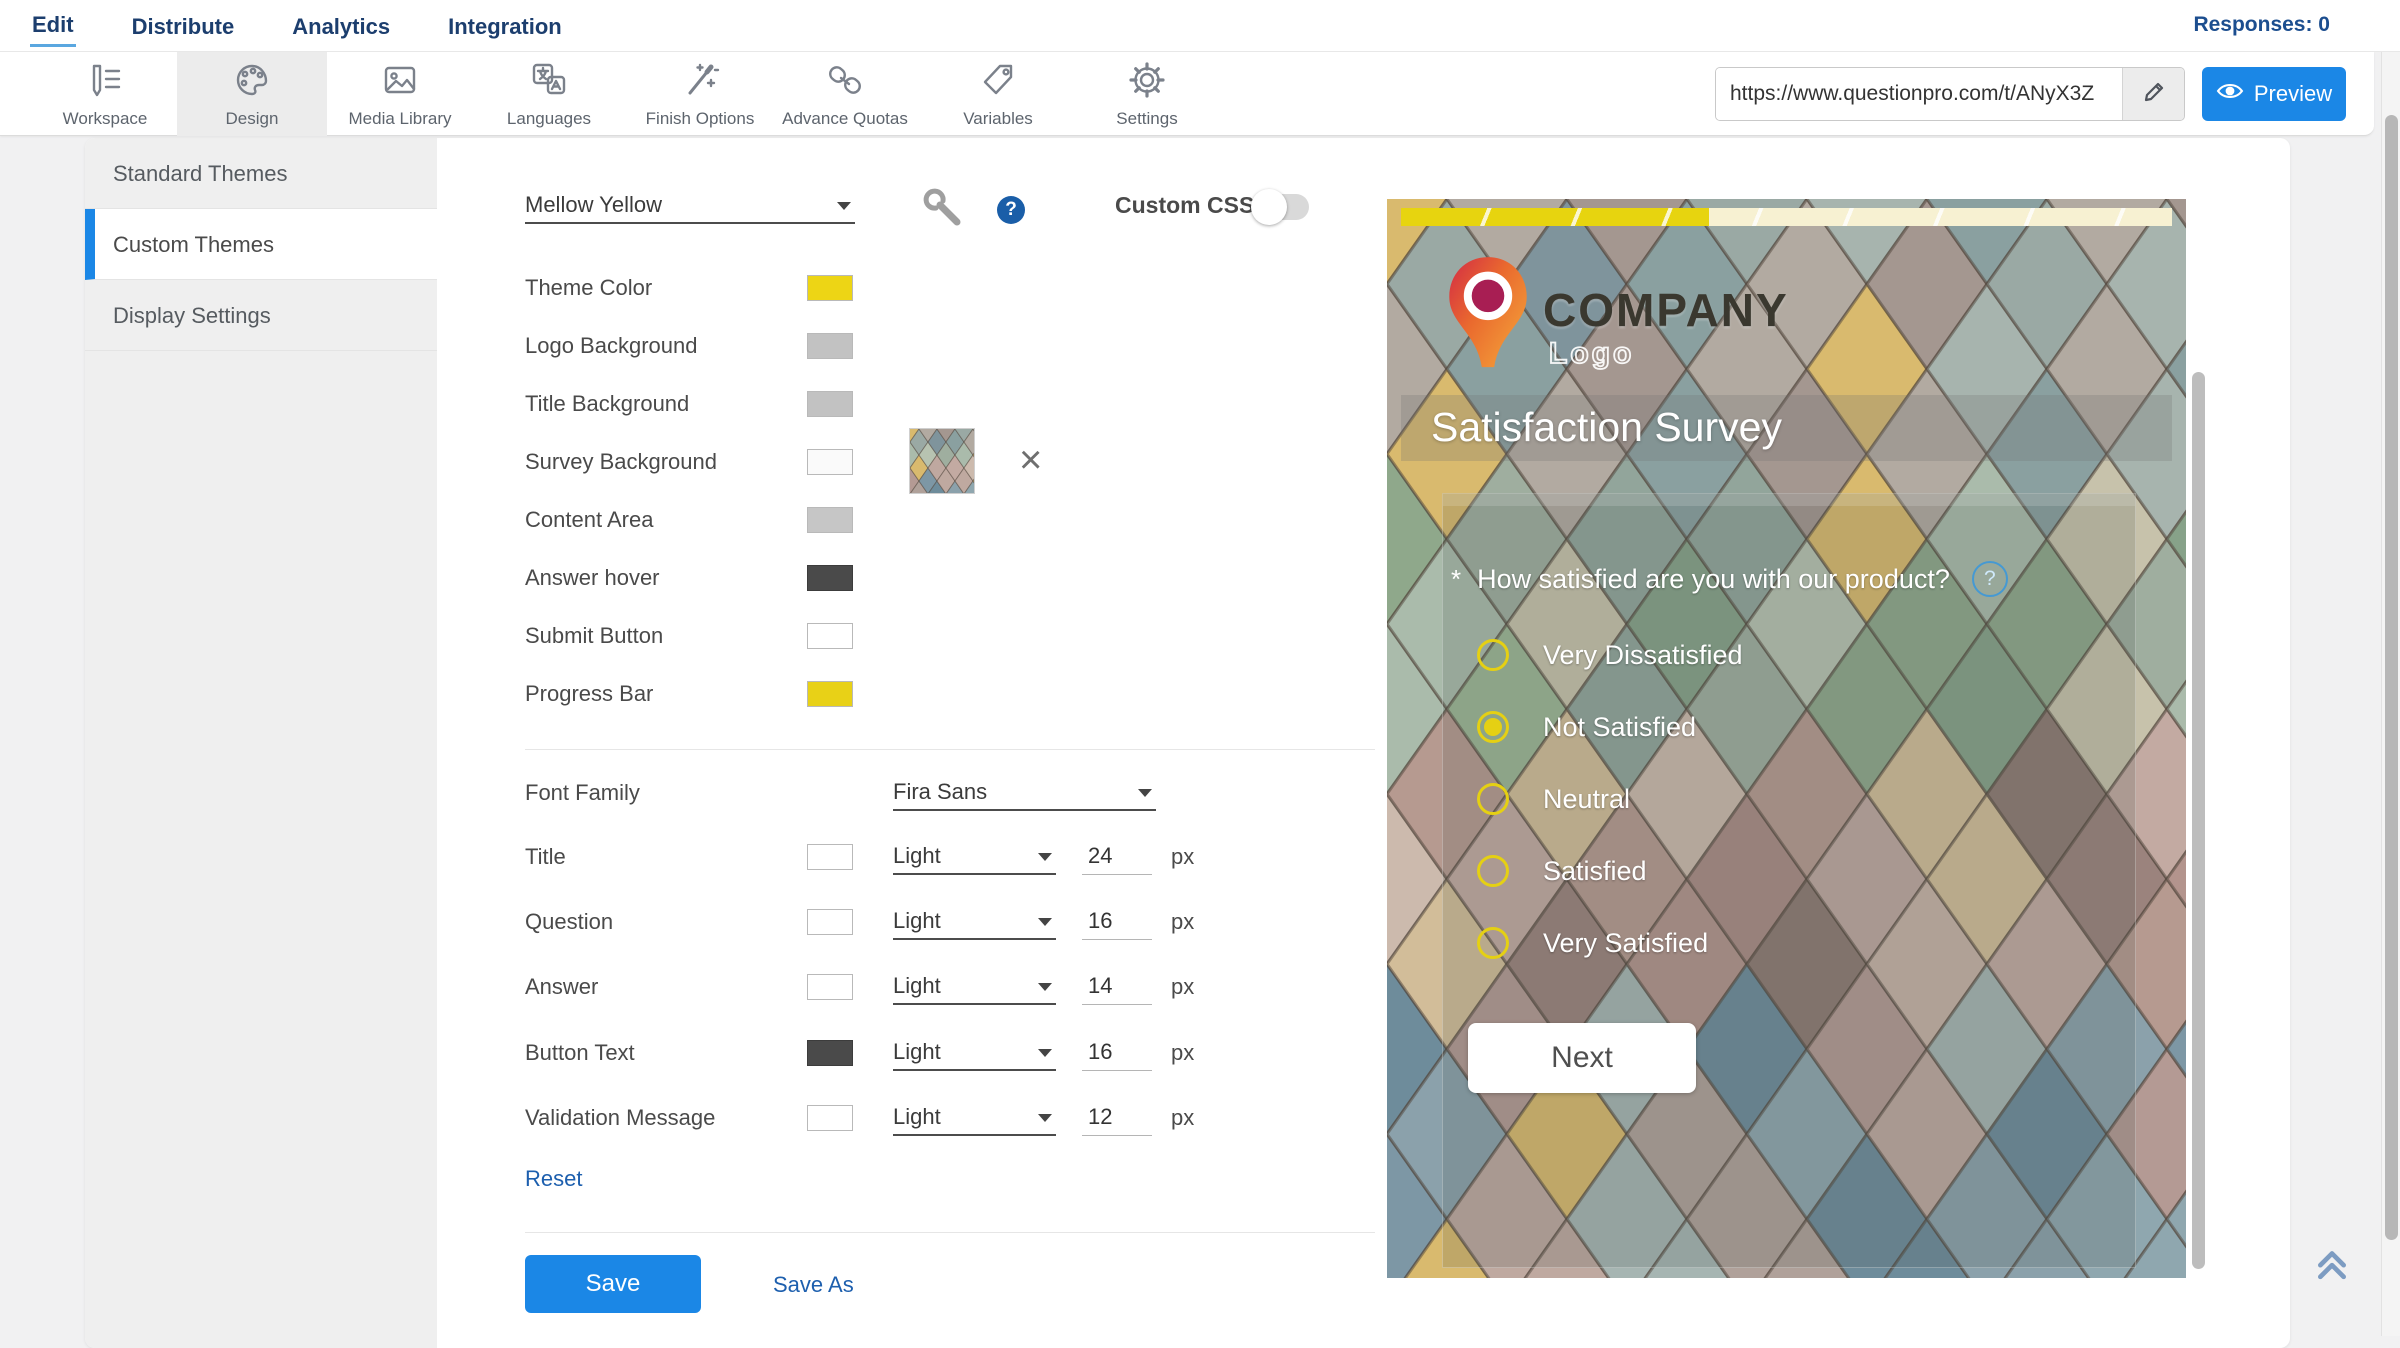 This screenshot has width=2400, height=1348. What do you see at coordinates (998, 82) in the screenshot?
I see `variables-icon` at bounding box center [998, 82].